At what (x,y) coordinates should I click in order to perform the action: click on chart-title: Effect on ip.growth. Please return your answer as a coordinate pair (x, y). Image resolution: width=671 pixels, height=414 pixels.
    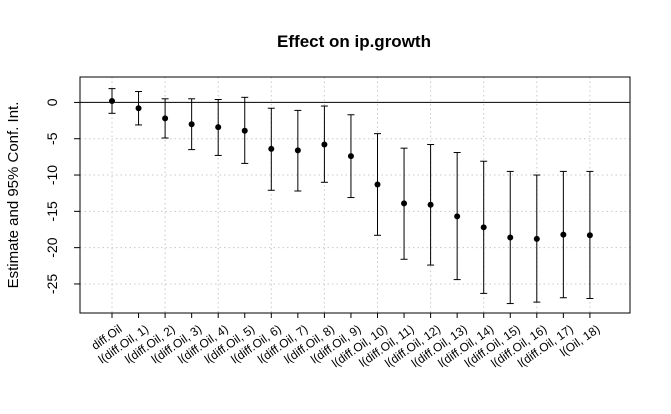
    Looking at the image, I should click on (354, 41).